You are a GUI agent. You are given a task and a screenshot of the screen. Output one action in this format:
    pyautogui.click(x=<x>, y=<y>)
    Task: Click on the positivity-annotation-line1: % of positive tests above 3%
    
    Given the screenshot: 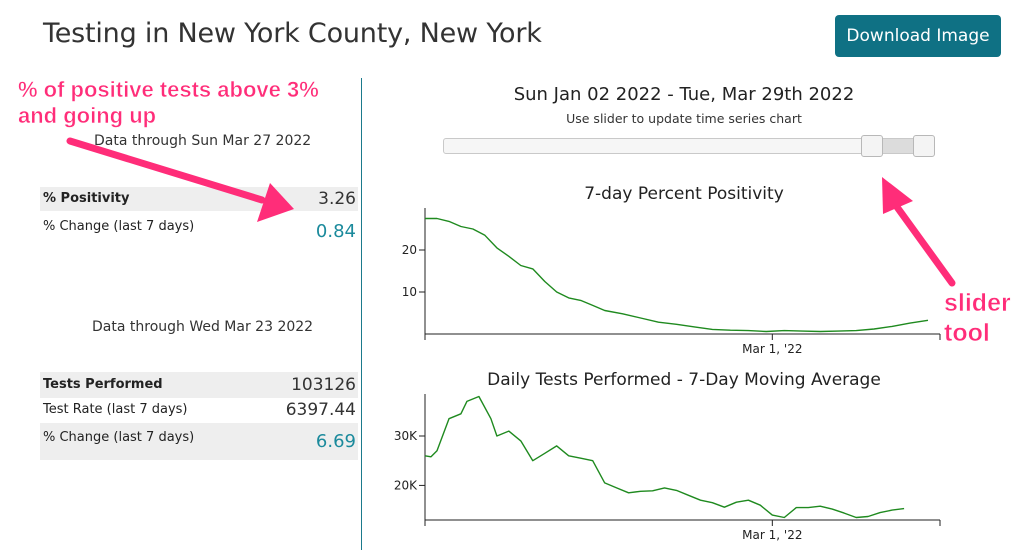 What is the action you would take?
    pyautogui.click(x=168, y=90)
    